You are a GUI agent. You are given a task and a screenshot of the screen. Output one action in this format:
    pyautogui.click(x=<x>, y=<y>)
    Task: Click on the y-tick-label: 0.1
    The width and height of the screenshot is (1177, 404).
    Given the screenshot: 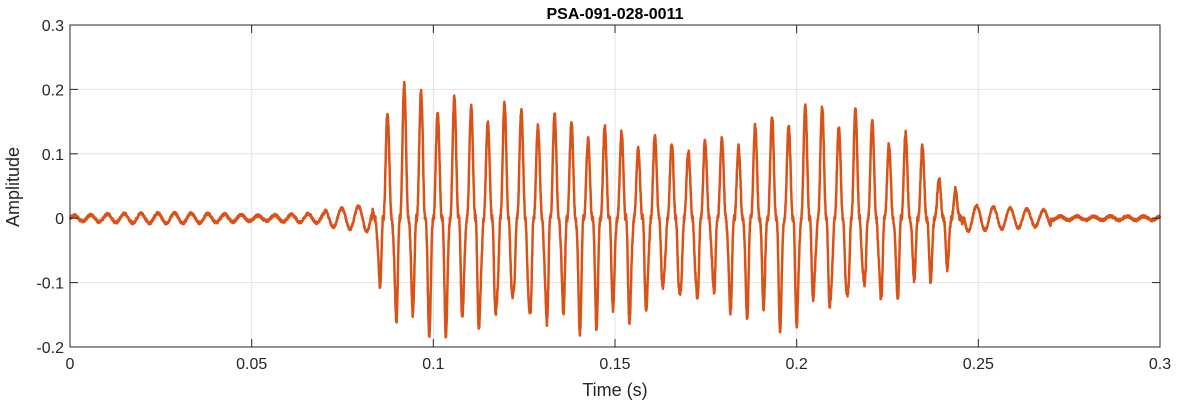 What is the action you would take?
    pyautogui.click(x=53, y=155)
    